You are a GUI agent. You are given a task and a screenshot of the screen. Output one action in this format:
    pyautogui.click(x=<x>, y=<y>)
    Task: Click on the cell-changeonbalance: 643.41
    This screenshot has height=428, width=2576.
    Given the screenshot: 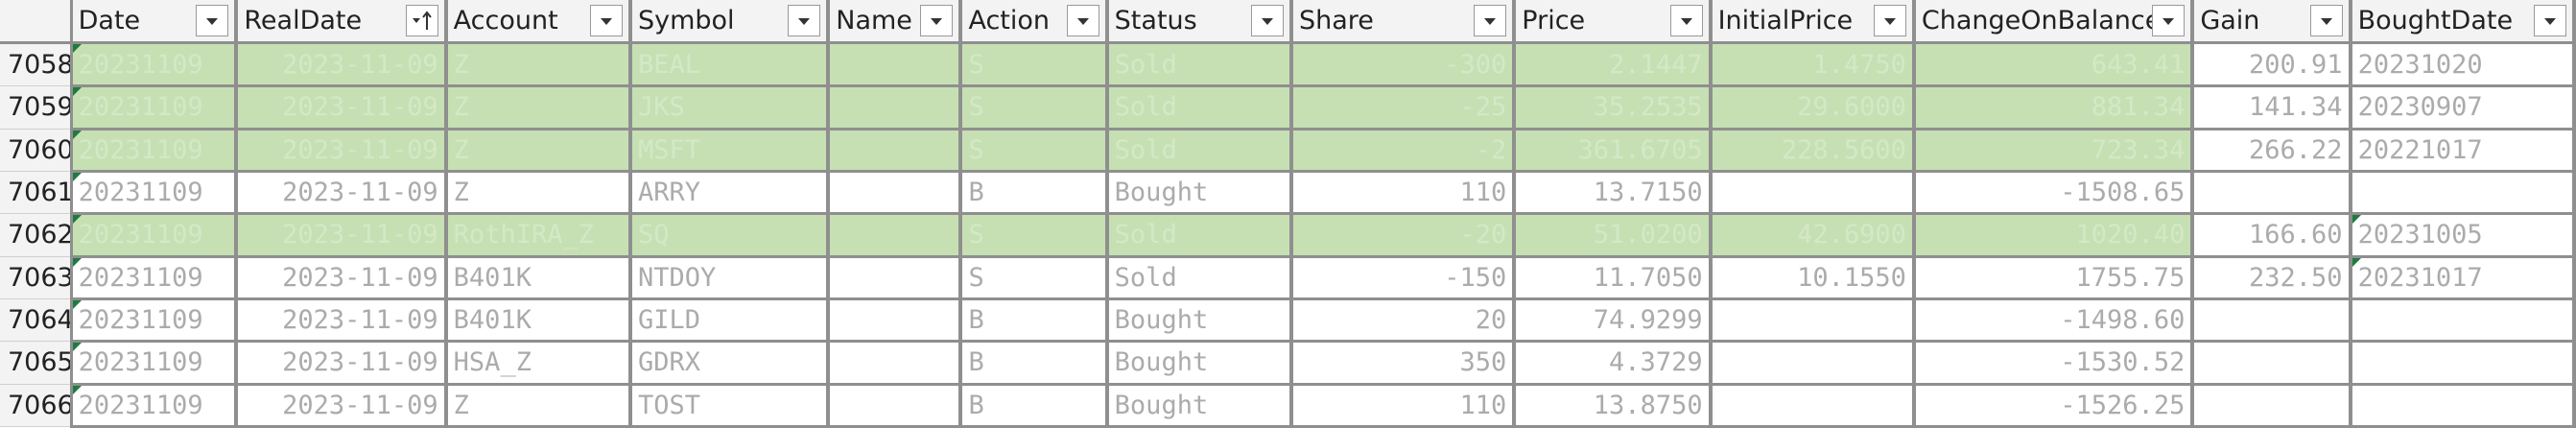 What is the action you would take?
    pyautogui.click(x=2054, y=65)
    